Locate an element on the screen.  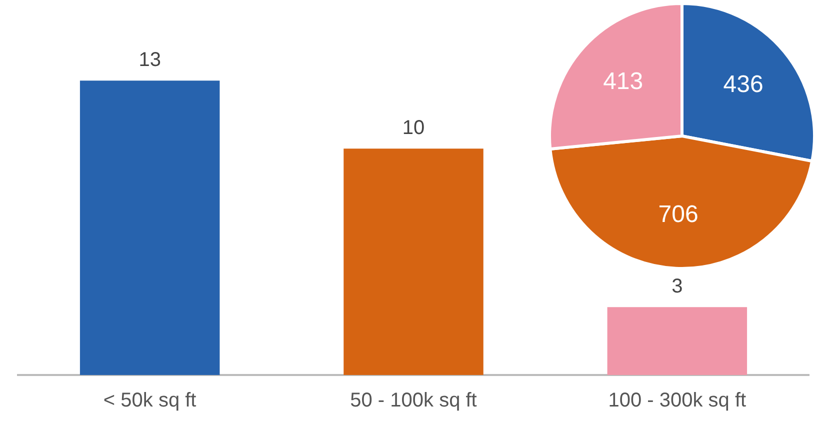
data-label: 3 is located at coordinates (677, 287).